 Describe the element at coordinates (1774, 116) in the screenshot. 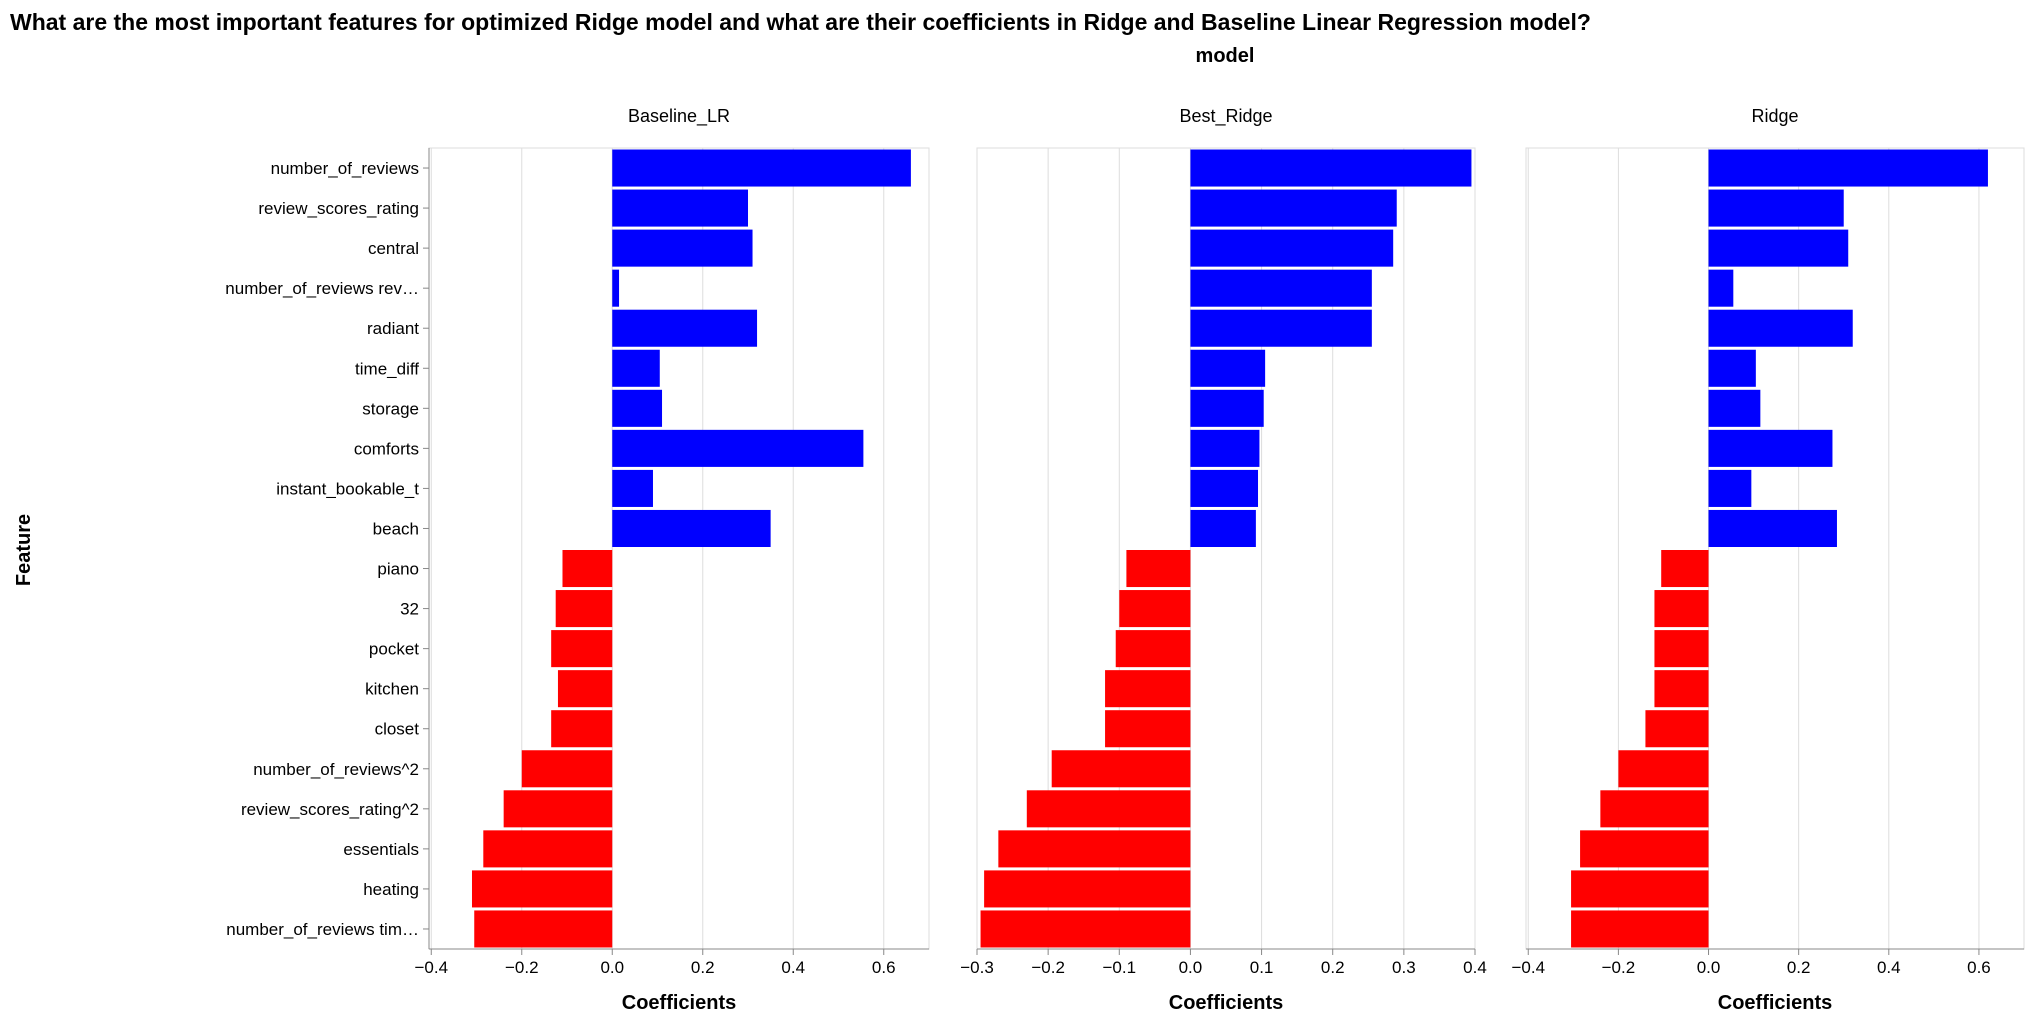

I see `panel-title: Ridge` at that location.